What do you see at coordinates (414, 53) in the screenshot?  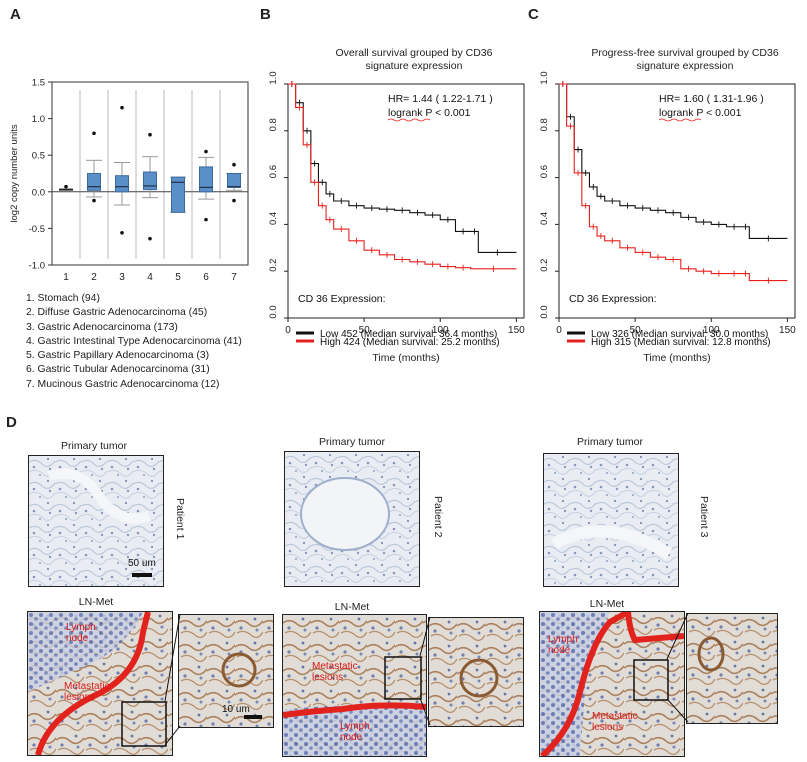 I see `chart-title: Overall survival grouped by CD36` at bounding box center [414, 53].